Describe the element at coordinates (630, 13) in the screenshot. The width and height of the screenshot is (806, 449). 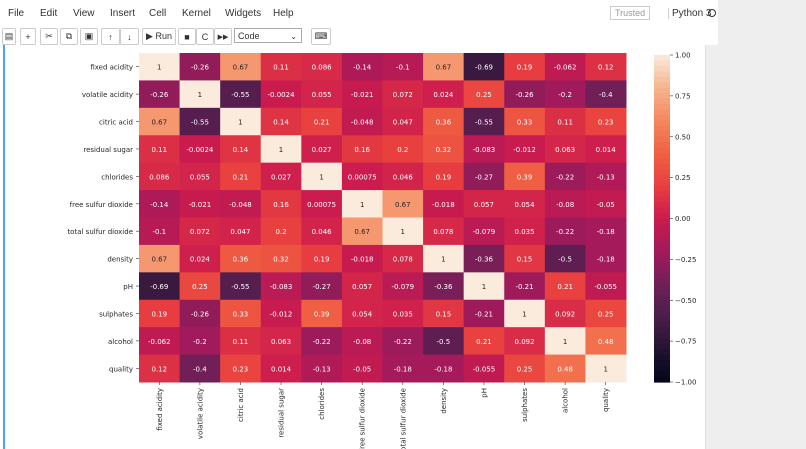
I see `trusted-badge: Trusted` at that location.